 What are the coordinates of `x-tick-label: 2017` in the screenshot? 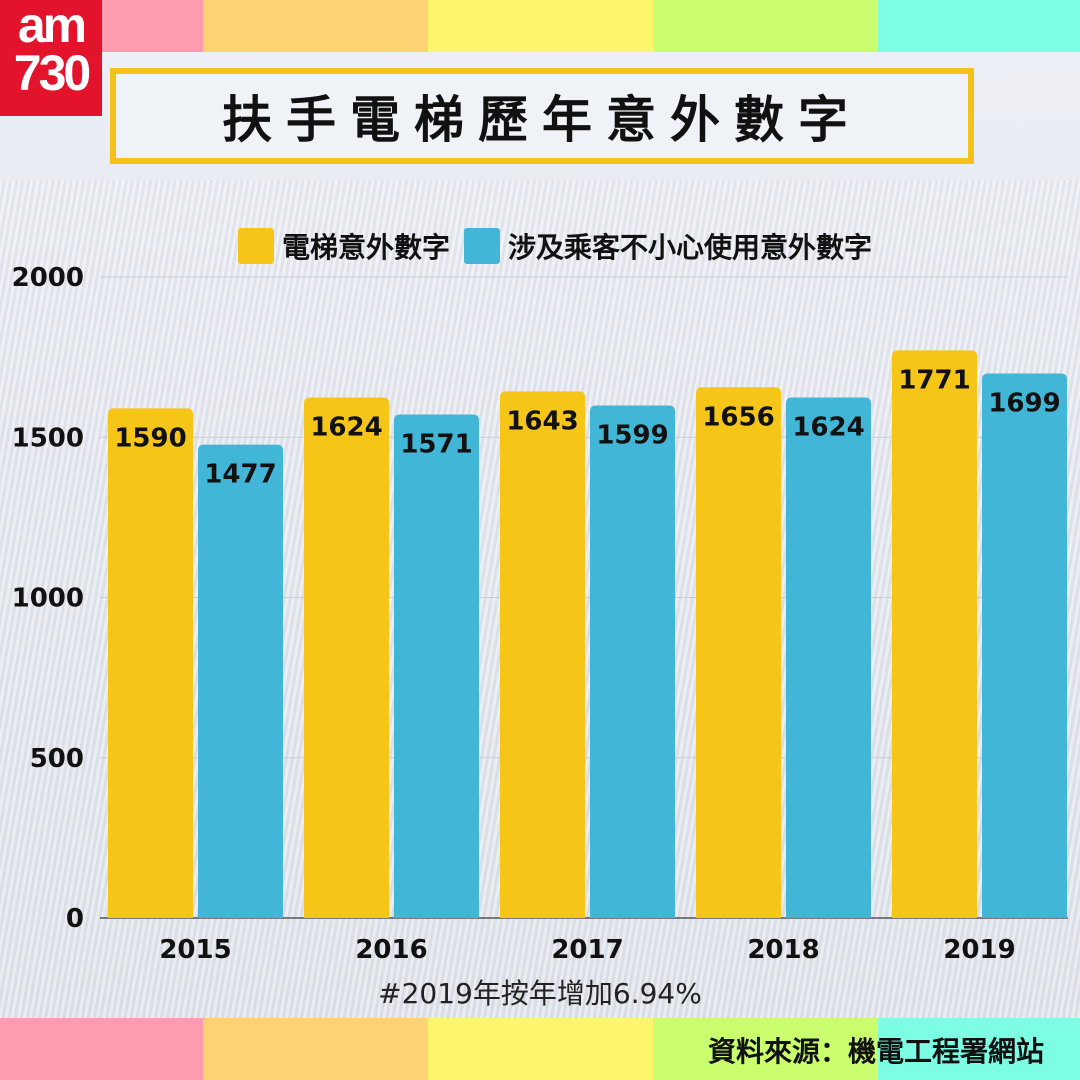 It's located at (587, 950).